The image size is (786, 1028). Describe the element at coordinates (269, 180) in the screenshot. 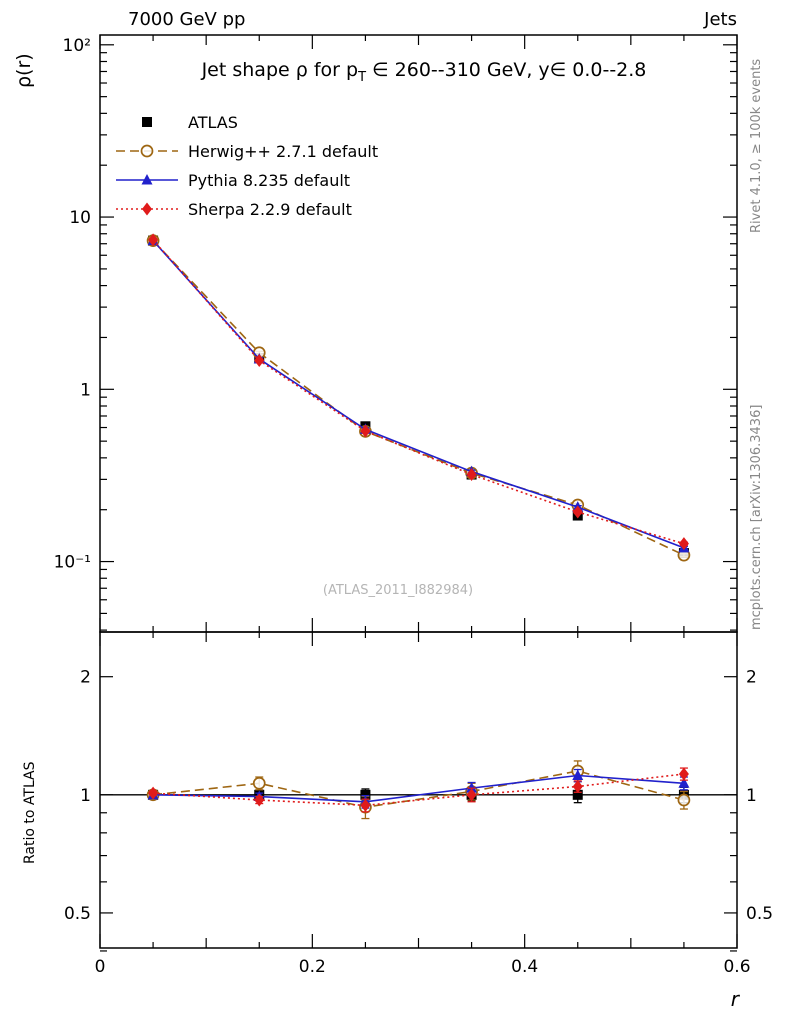

I see `legend-label: Pythia 8.235 default` at that location.